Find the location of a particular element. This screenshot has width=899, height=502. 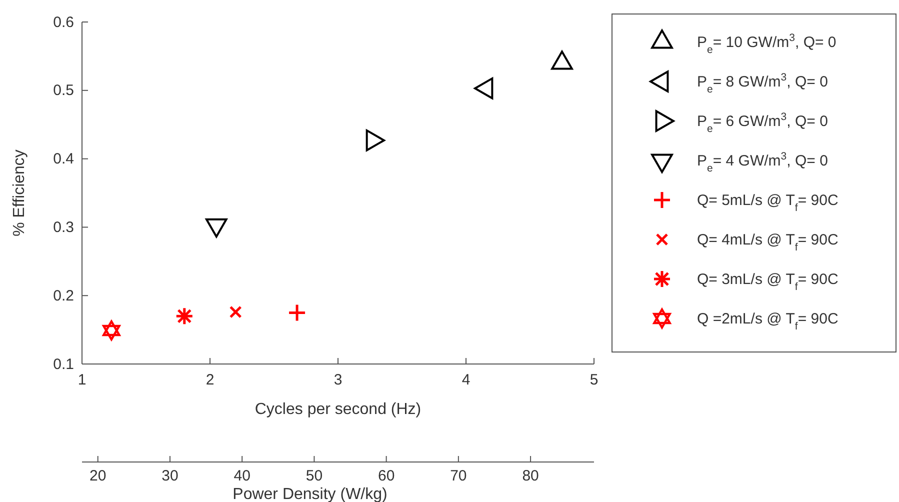

x2-tick-label: 20 is located at coordinates (98, 476).